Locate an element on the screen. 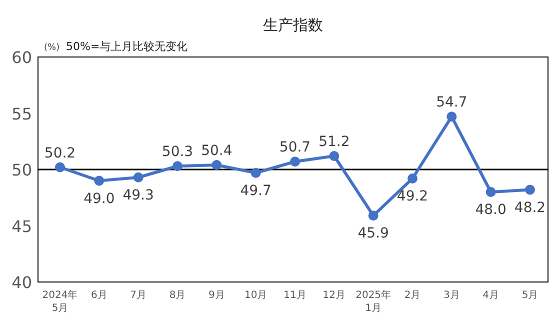  x-tick-label: 10月 is located at coordinates (256, 295).